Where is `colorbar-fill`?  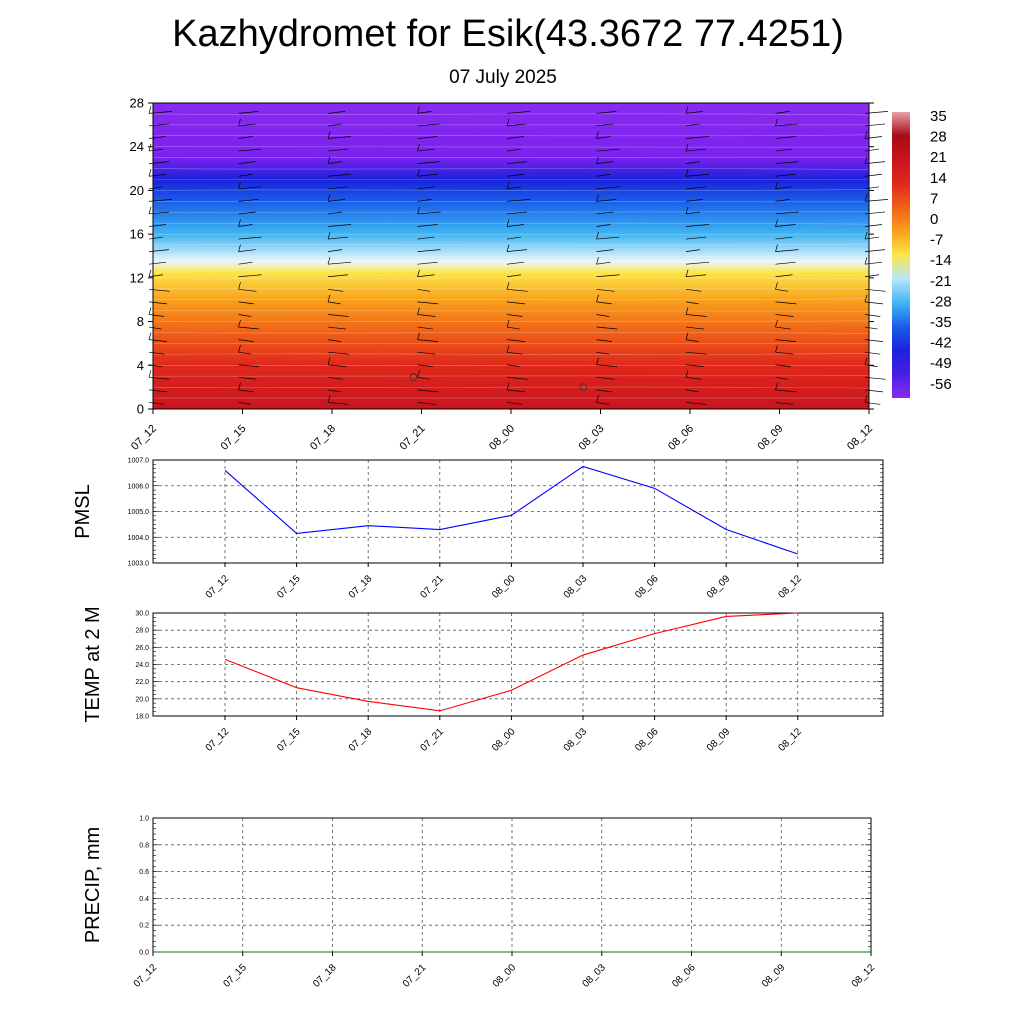
colorbar-fill is located at coordinates (901, 255).